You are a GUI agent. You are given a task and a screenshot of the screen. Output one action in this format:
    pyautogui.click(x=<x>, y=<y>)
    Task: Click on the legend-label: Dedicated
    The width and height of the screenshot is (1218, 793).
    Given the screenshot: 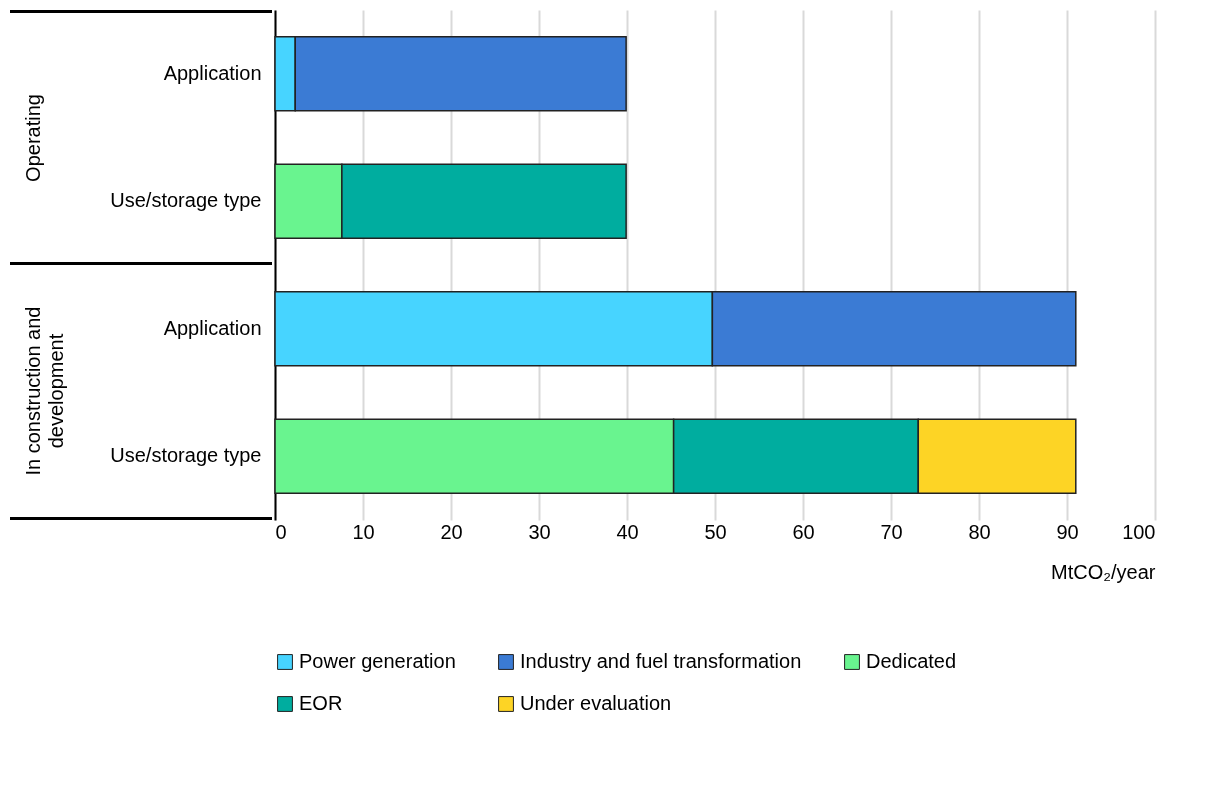 What is the action you would take?
    pyautogui.click(x=911, y=661)
    